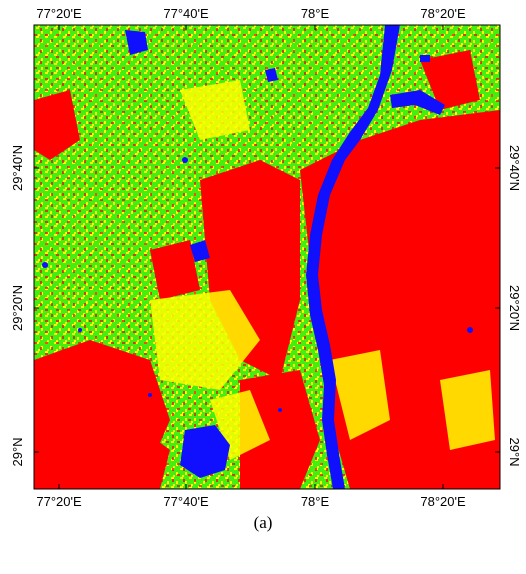 This screenshot has width=526, height=574. I want to click on top-tick-label-2: 77°40'E, so click(186, 13).